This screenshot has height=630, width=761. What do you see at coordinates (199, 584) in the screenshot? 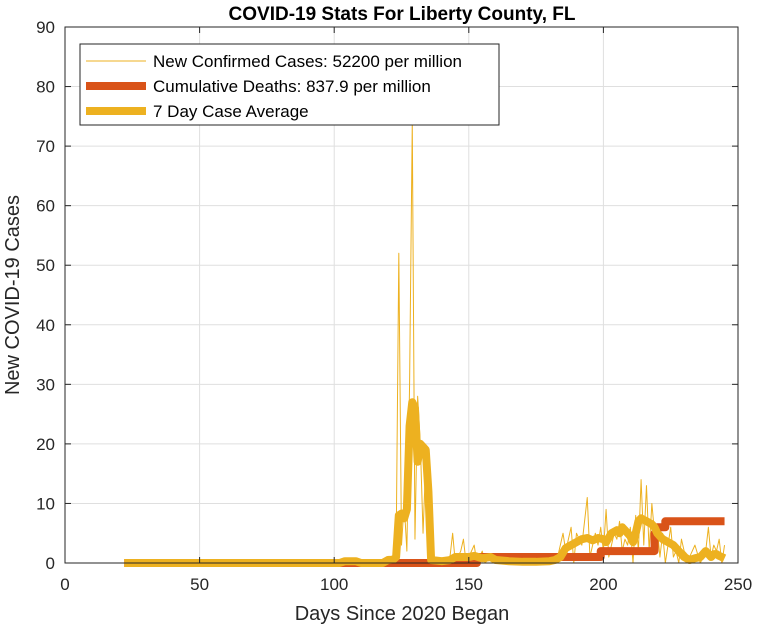
I see `x-tick-label: 50` at bounding box center [199, 584].